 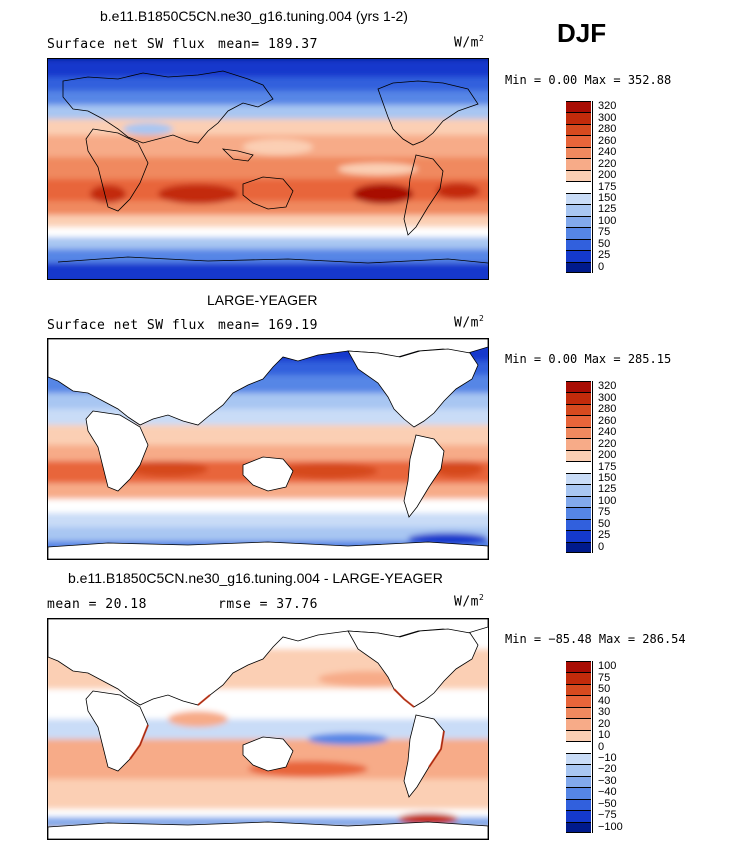 I want to click on panel-2-mean-label: mean= 169.19, so click(x=268, y=325).